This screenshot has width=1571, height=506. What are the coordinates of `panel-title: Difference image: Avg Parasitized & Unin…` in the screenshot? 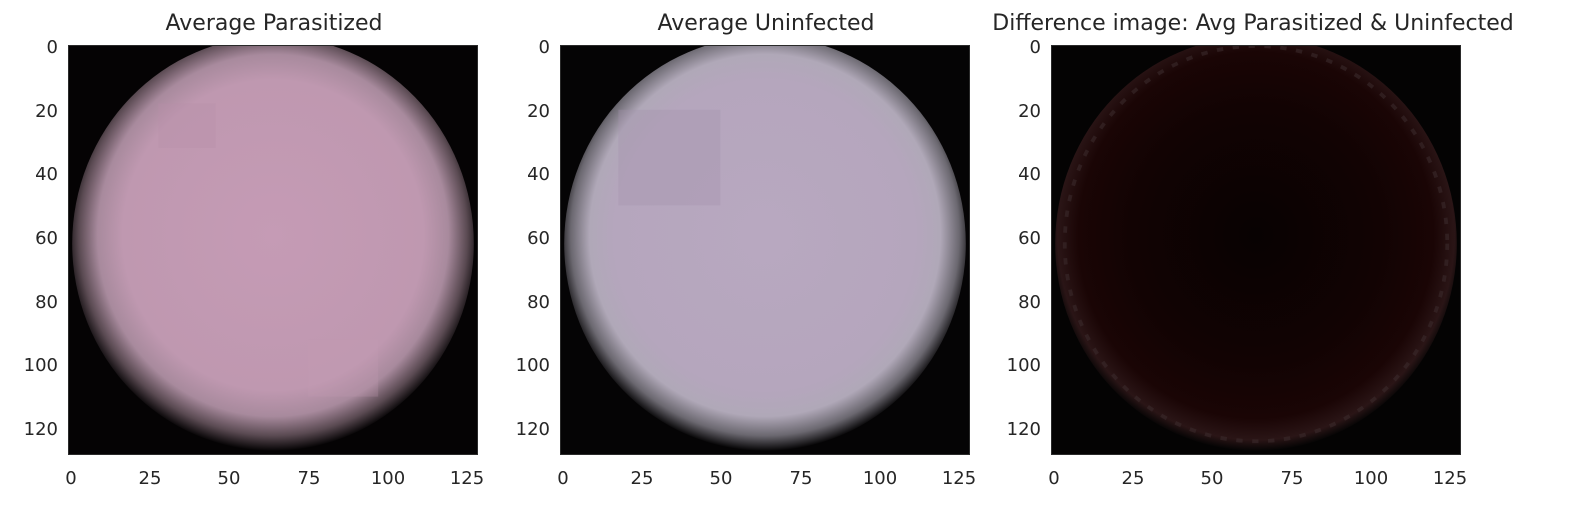 It's located at (1253, 23).